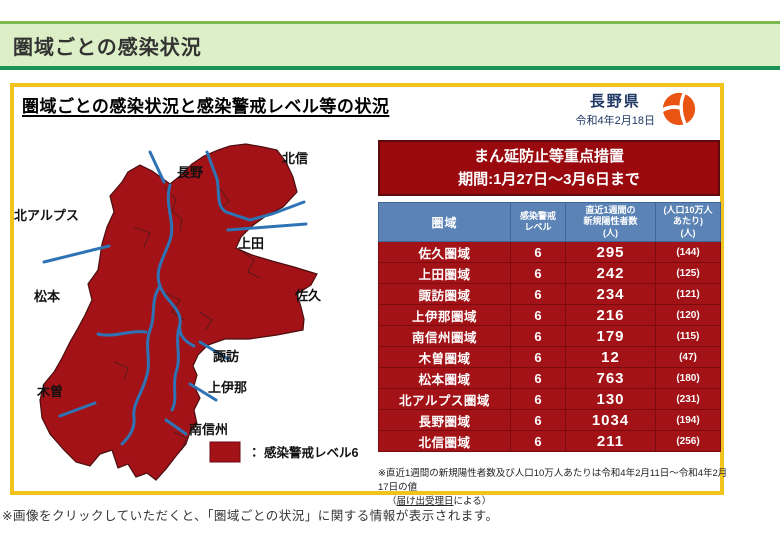 Image resolution: width=780 pixels, height=533 pixels. Describe the element at coordinates (187, 318) in the screenshot. I see `municipal-boundaries` at that location.